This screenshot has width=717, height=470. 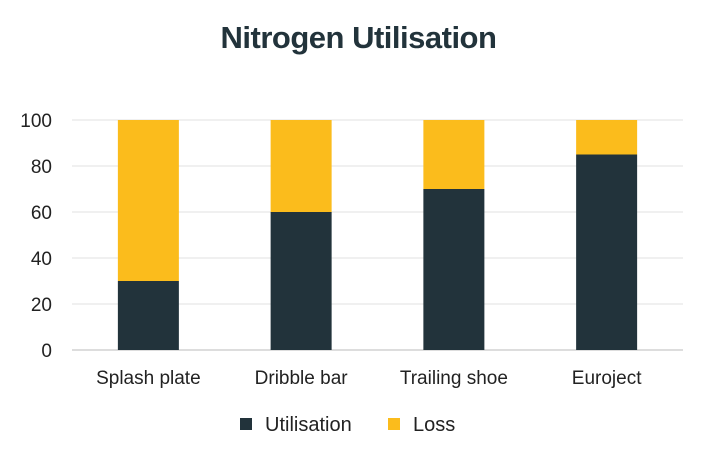 What do you see at coordinates (454, 378) in the screenshot?
I see `x-tick-label: Trailing shoe` at bounding box center [454, 378].